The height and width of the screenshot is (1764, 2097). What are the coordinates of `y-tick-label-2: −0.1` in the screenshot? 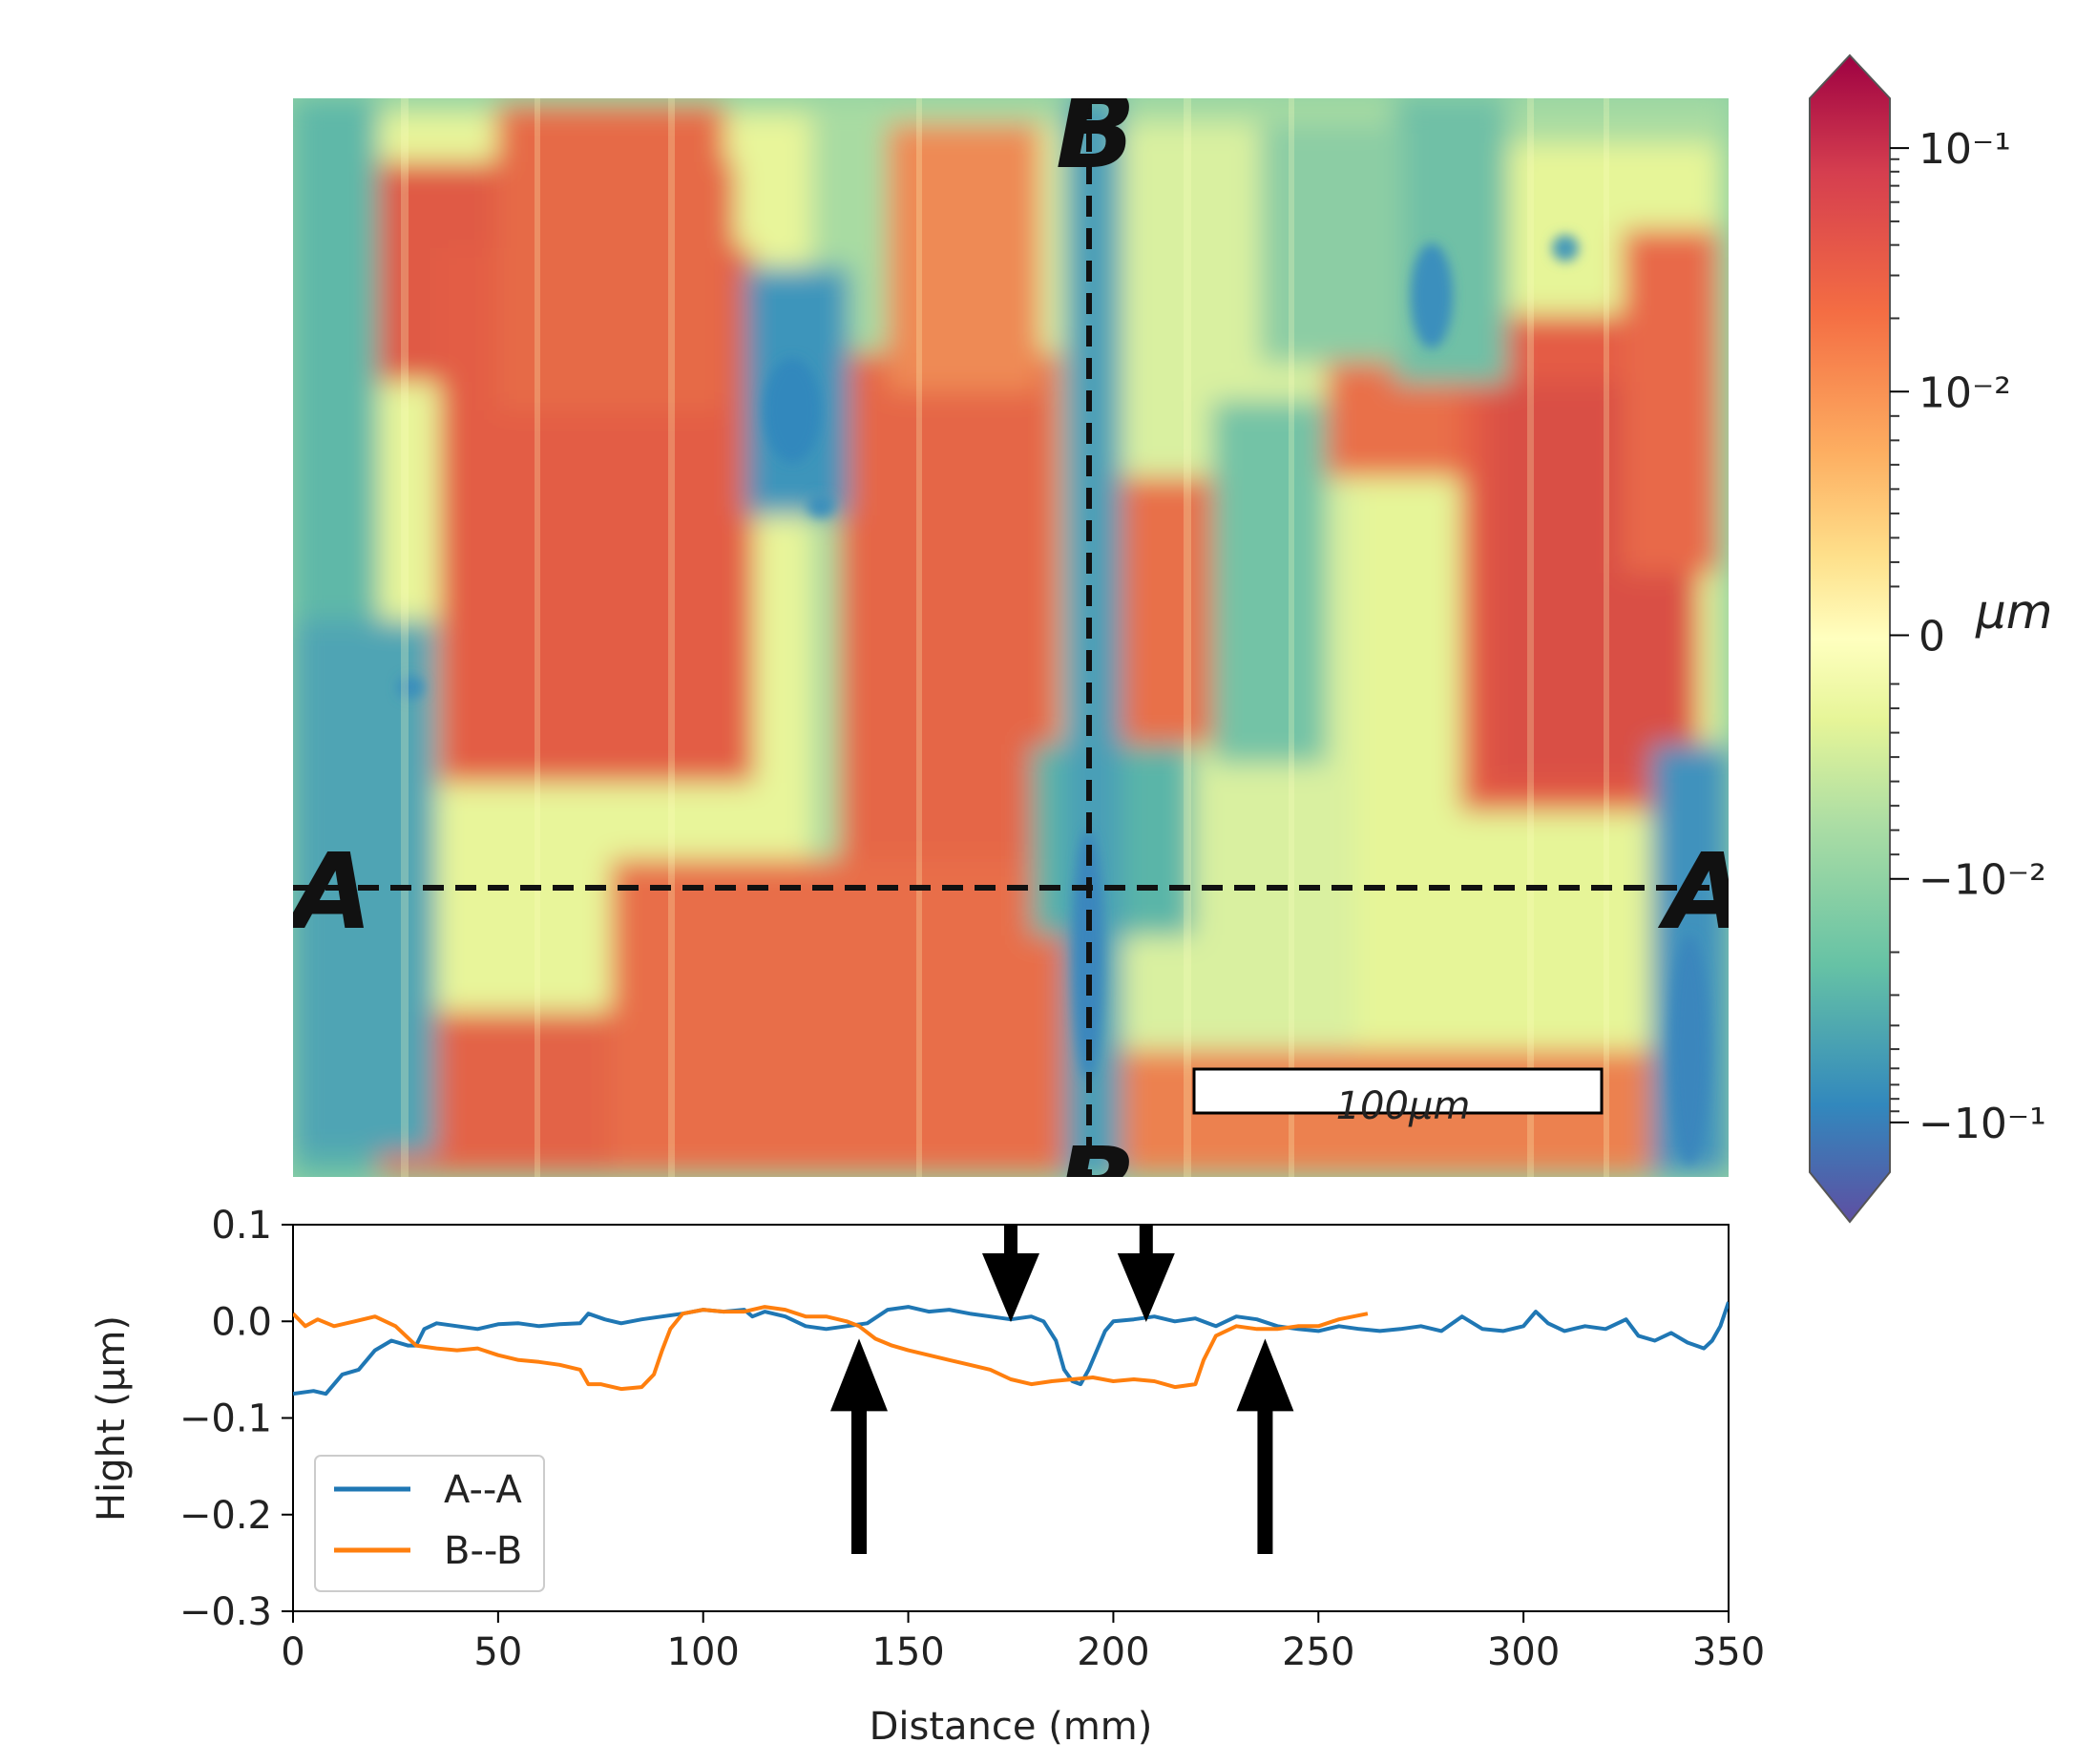 It's located at (225, 1419).